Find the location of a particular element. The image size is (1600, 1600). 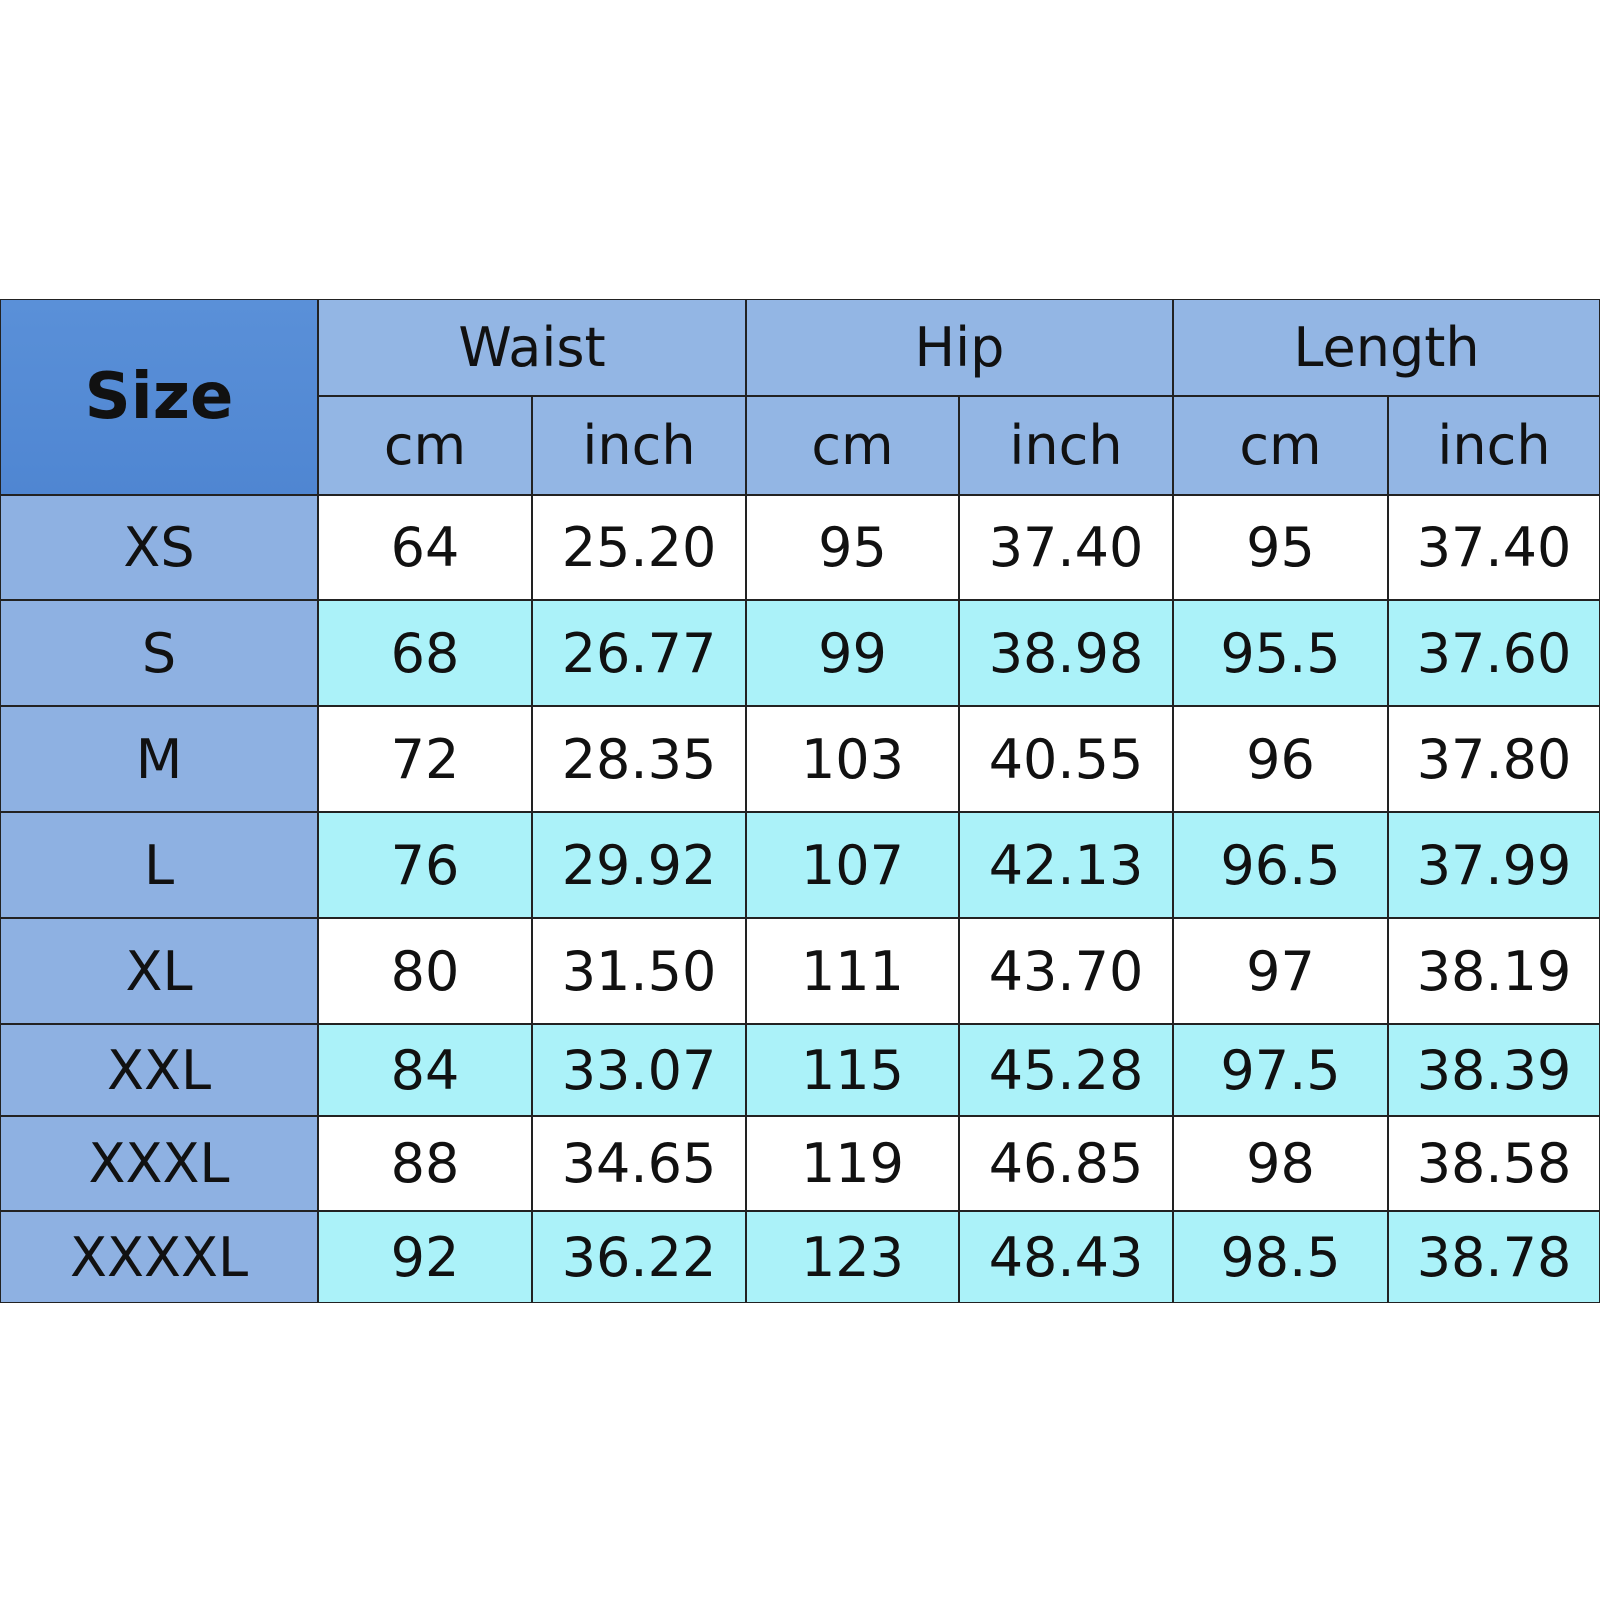

measure-cell: 95.5 is located at coordinates (1280, 653).